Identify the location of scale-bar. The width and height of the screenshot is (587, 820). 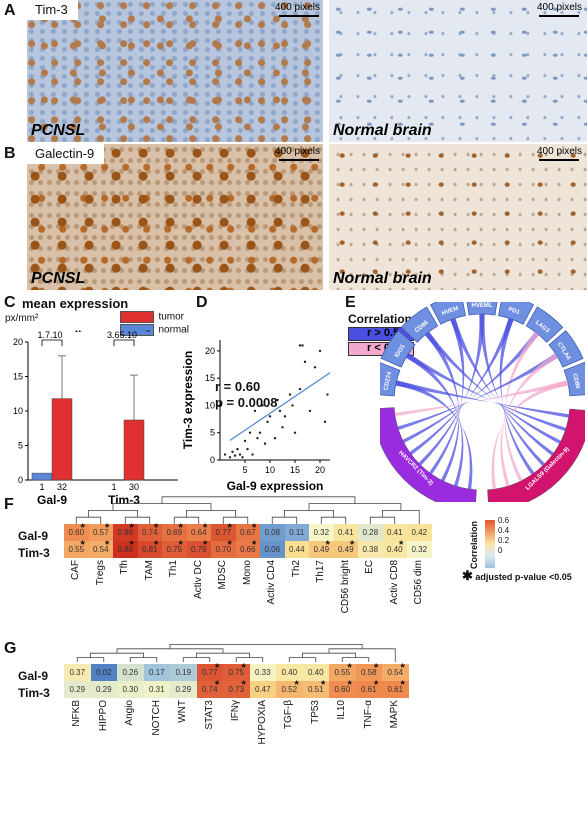
(299, 160).